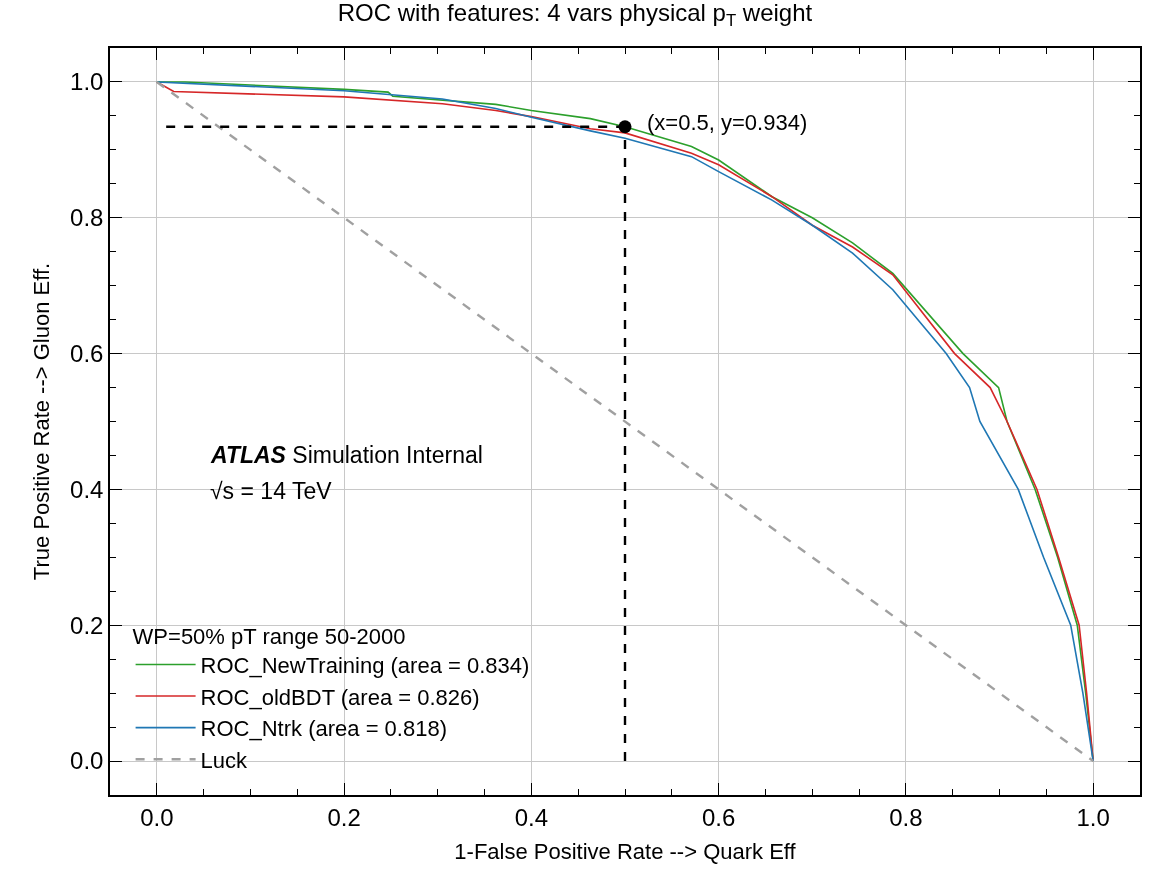  Describe the element at coordinates (346, 455) in the screenshot. I see `annotation: ATLAS Simulation Internal` at that location.